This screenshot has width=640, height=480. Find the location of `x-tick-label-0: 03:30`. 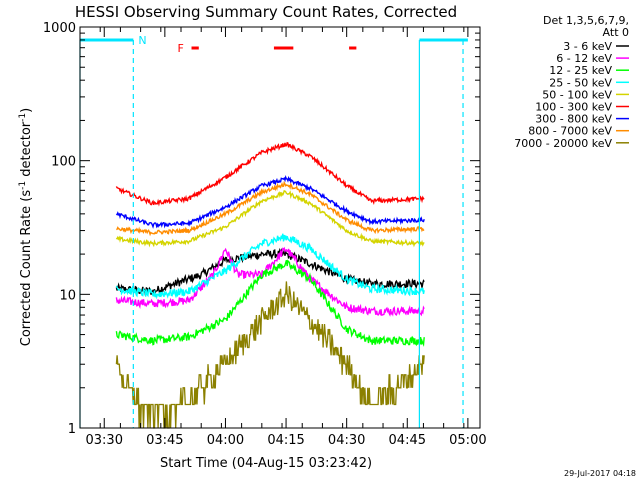

x-tick-label-0: 03:30 is located at coordinates (104, 440).